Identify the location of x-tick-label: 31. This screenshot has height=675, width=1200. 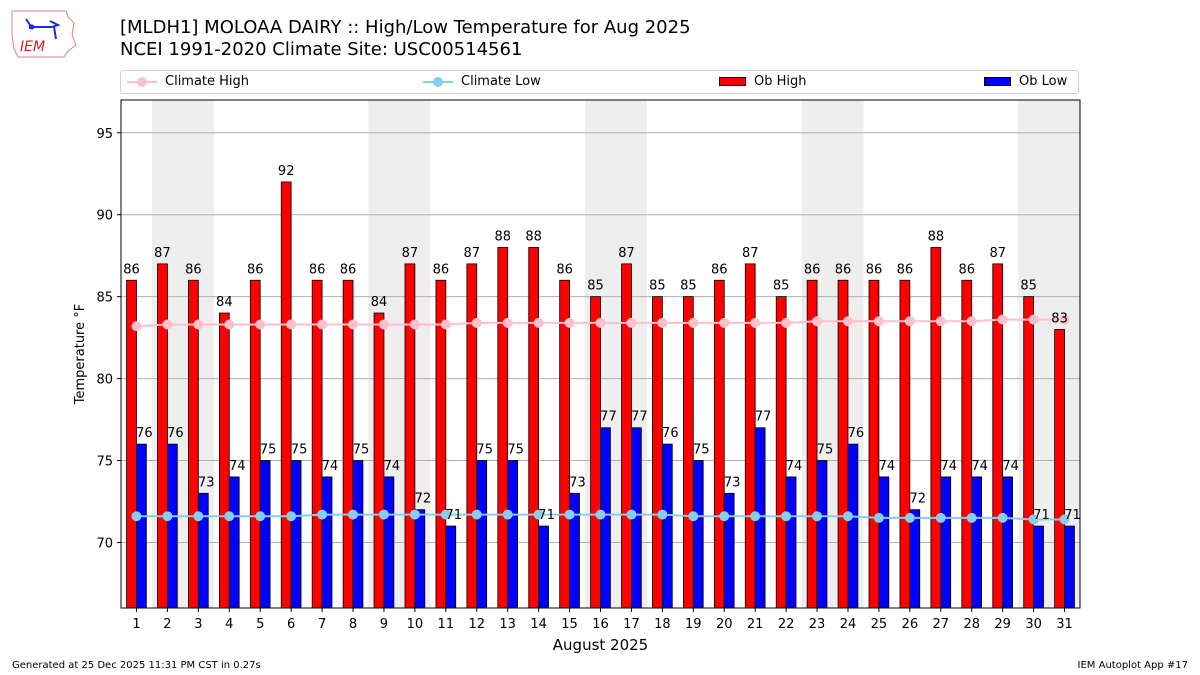
(1064, 624).